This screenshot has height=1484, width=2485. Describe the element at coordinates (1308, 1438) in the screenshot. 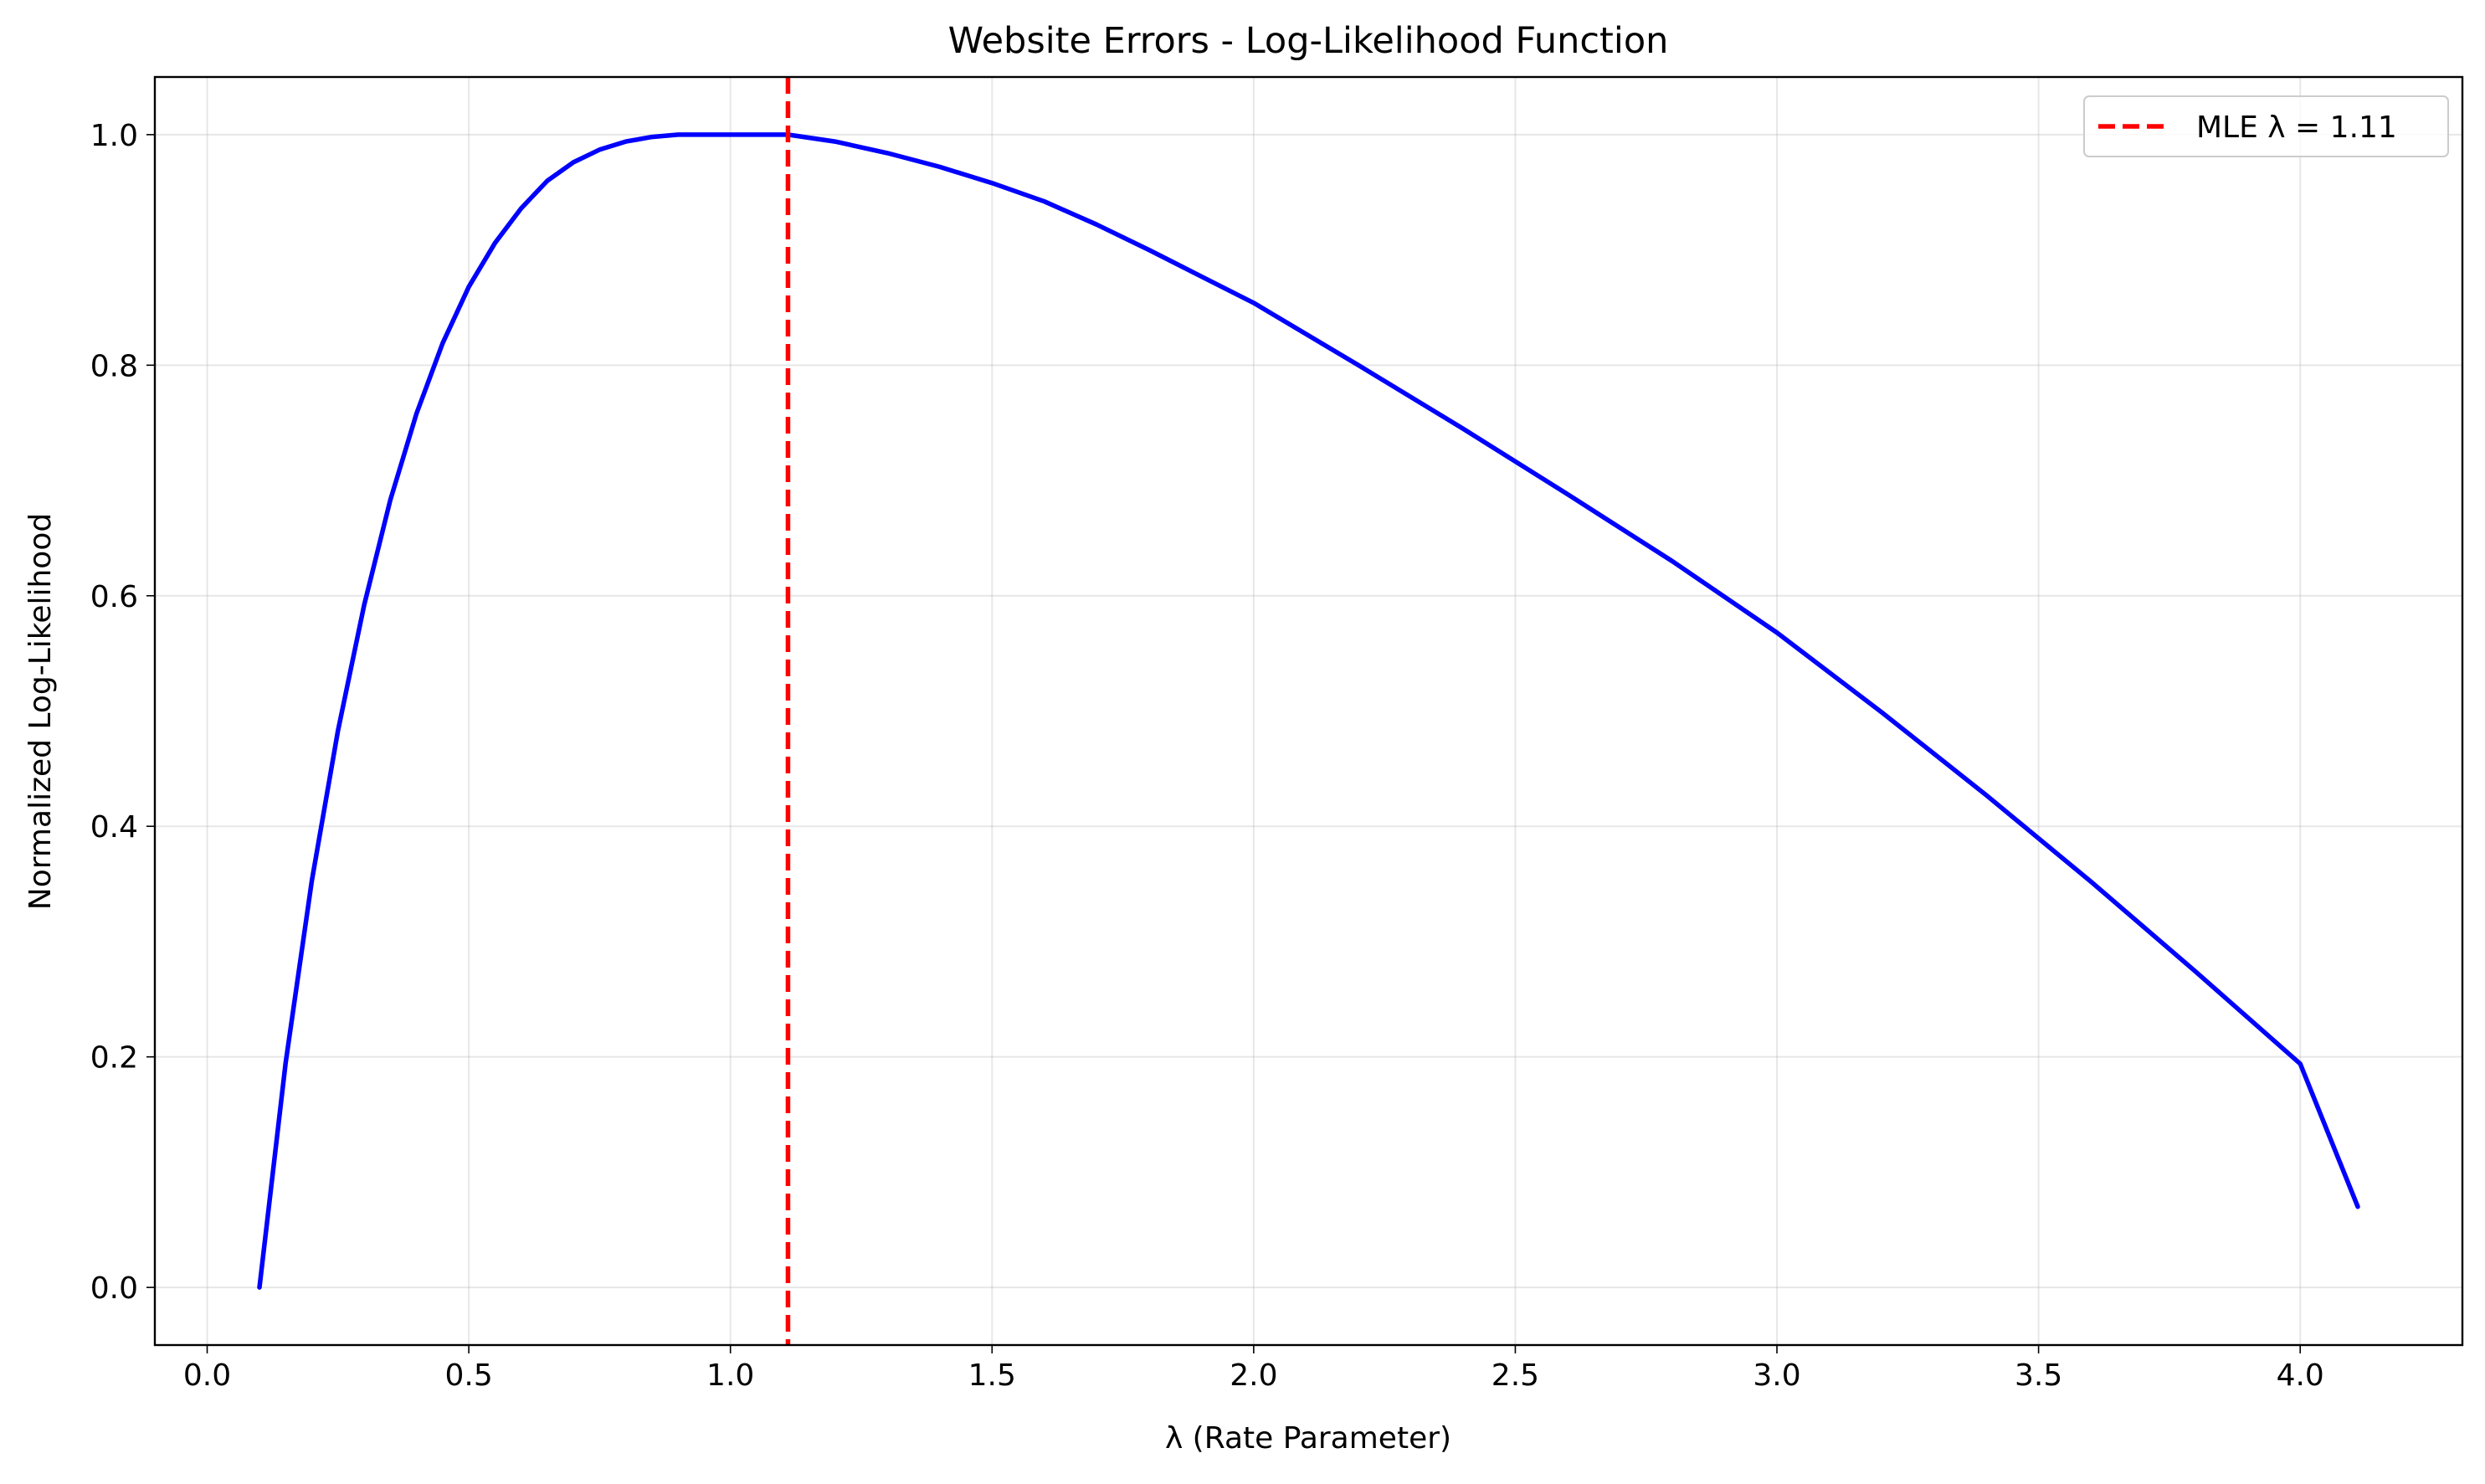

I see `x-axis-label: λ (Rate Parameter)` at that location.